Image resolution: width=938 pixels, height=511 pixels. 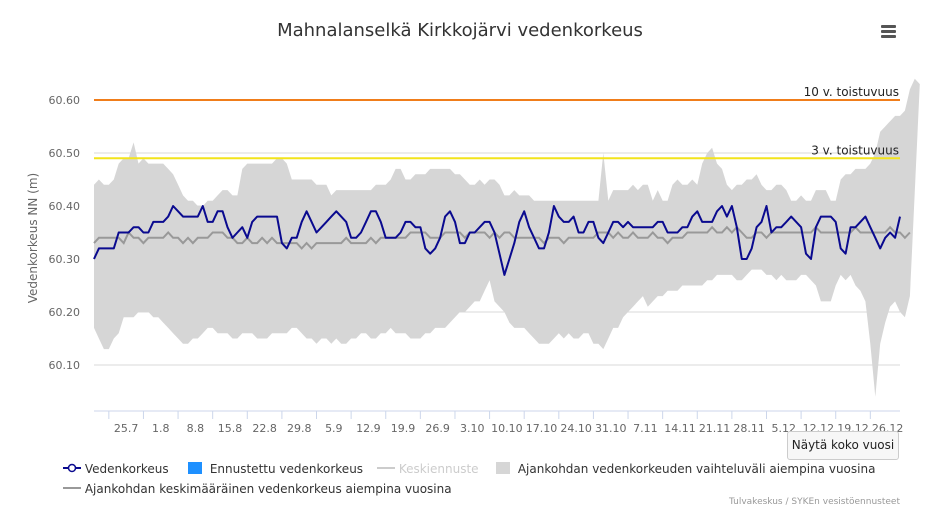 What do you see at coordinates (65, 365) in the screenshot?
I see `y-tick-label: 60.10` at bounding box center [65, 365].